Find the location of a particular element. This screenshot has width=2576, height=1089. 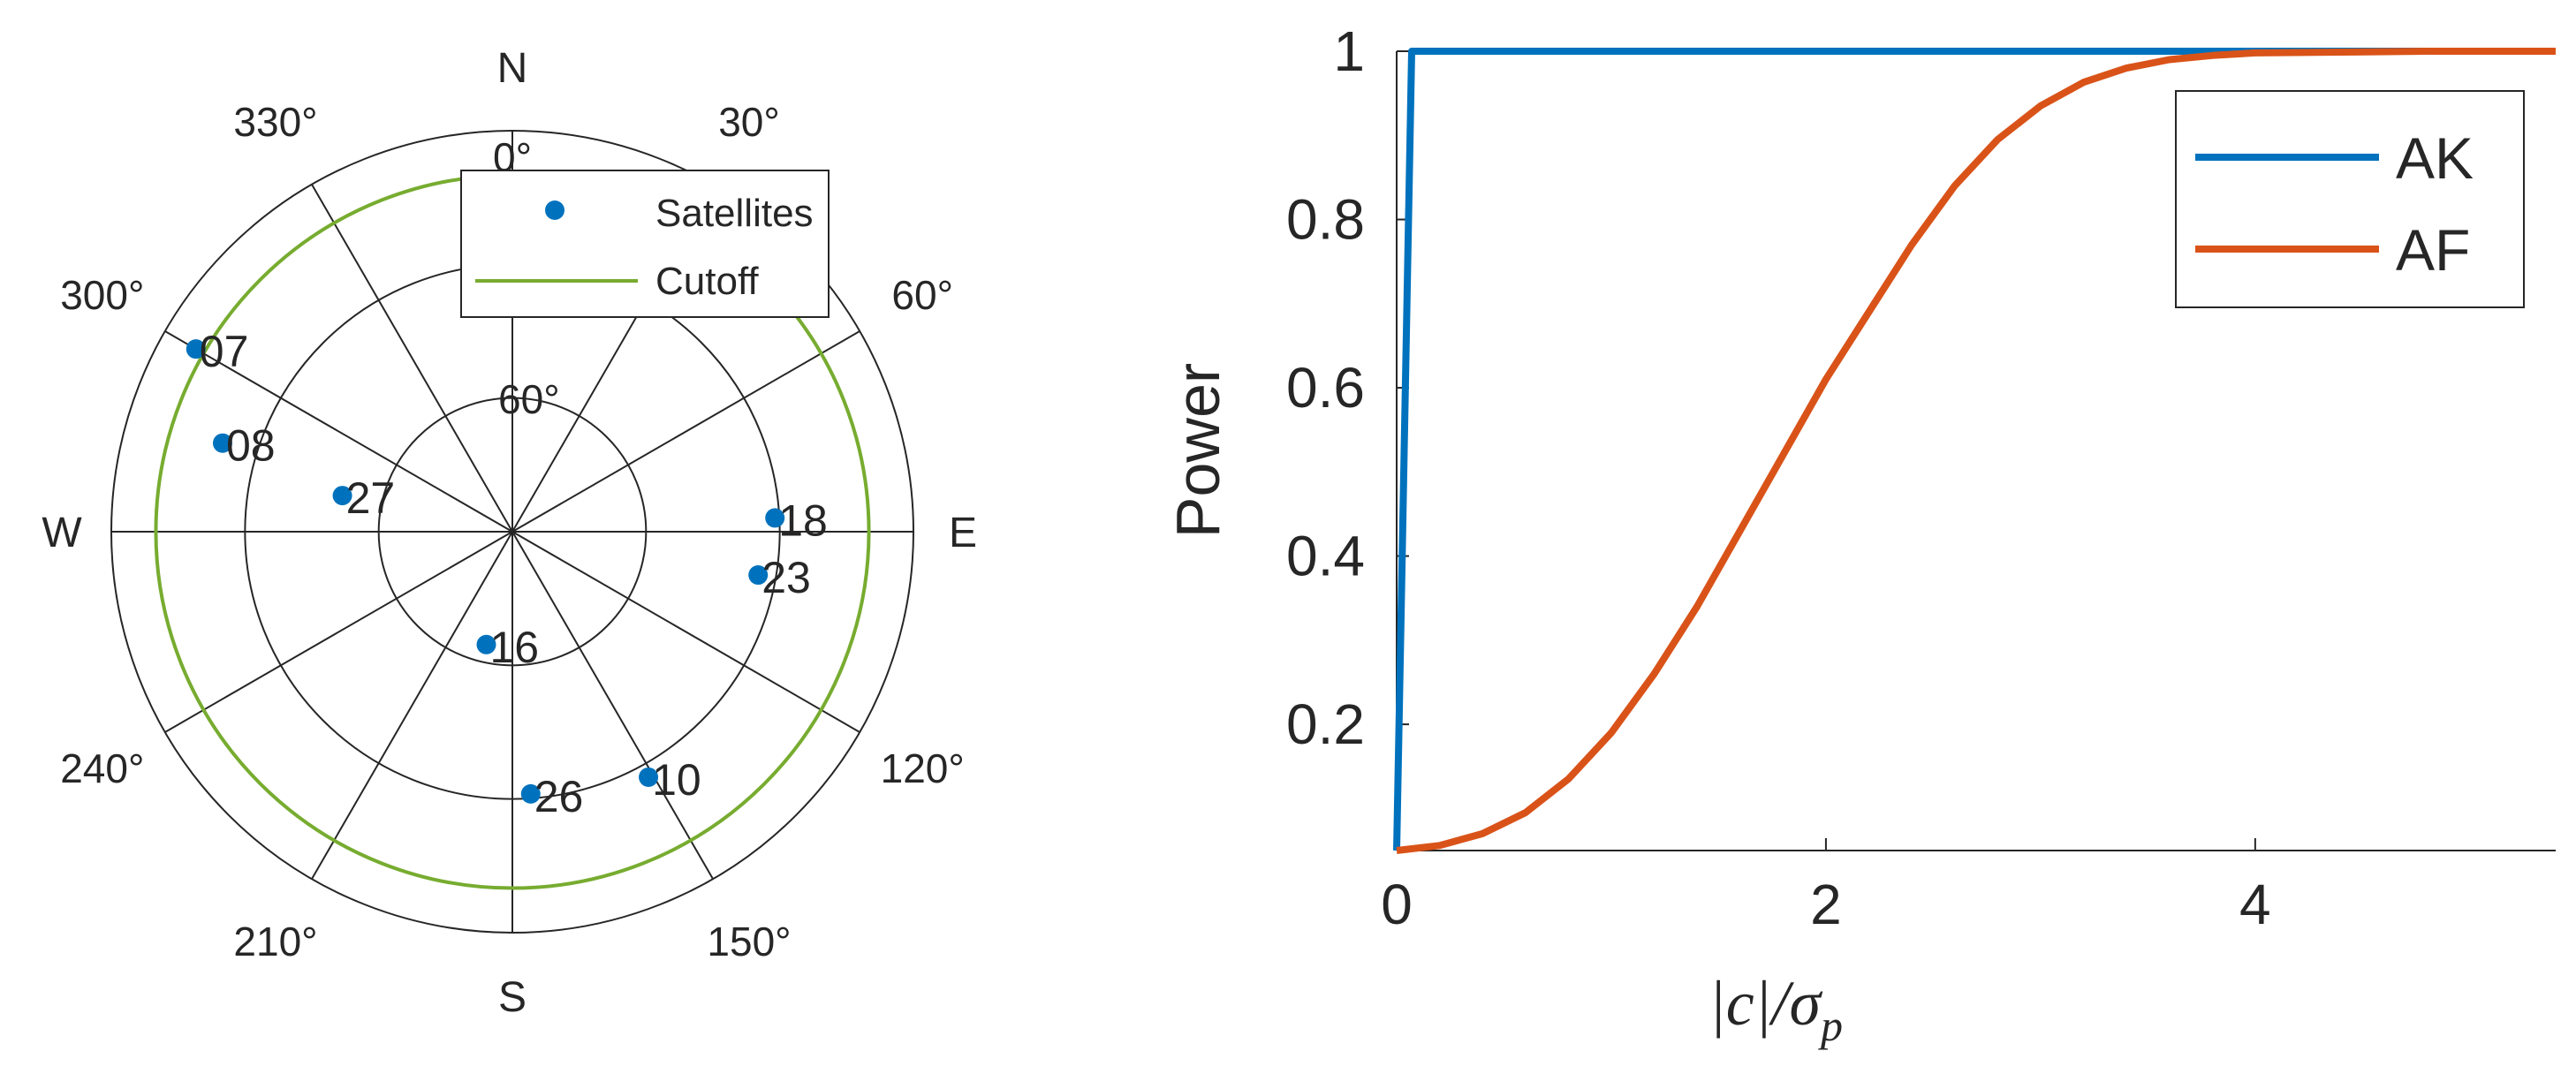

polar-legend-box is located at coordinates (645, 244).